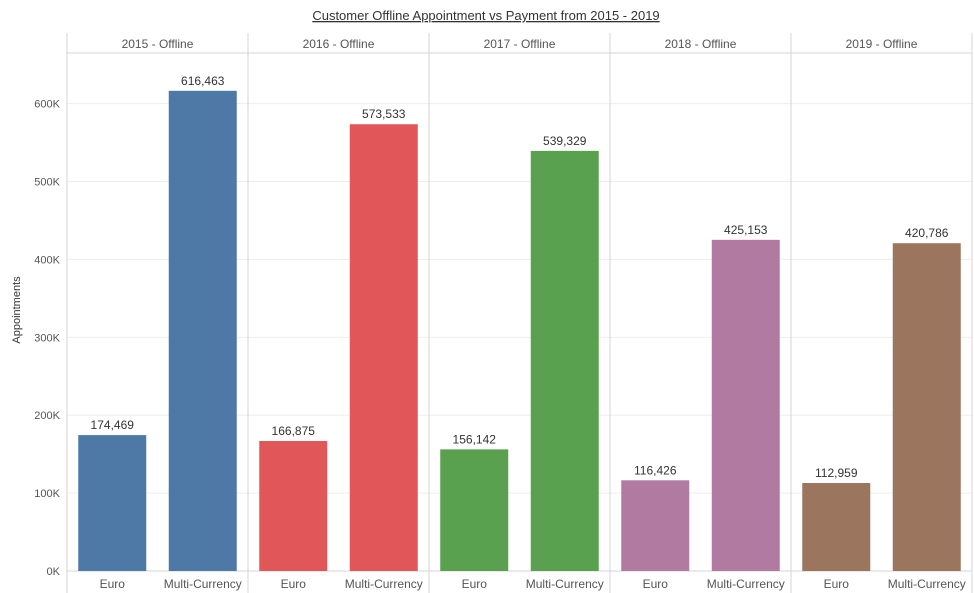 This screenshot has width=974, height=593. I want to click on panel-header: 2019 - Offline, so click(882, 44).